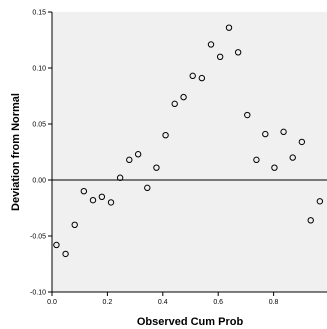  I want to click on x-tick-label: 0.4, so click(163, 302).